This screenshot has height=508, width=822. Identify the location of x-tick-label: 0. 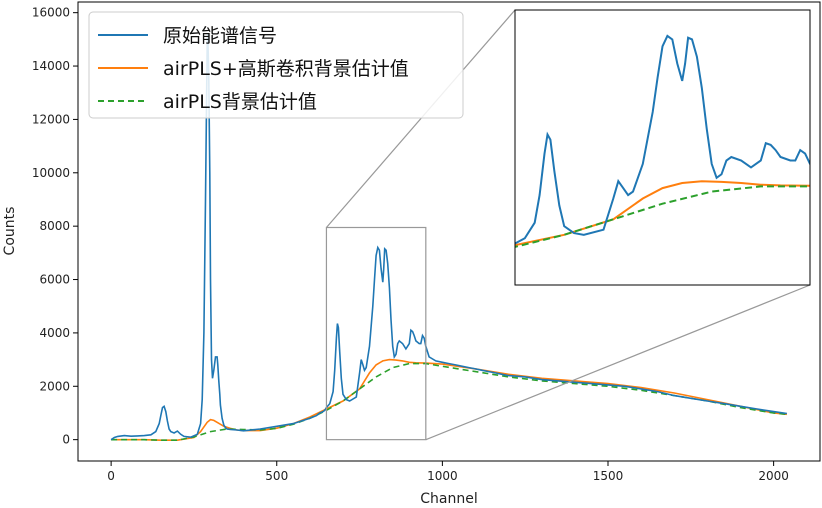
(111, 476).